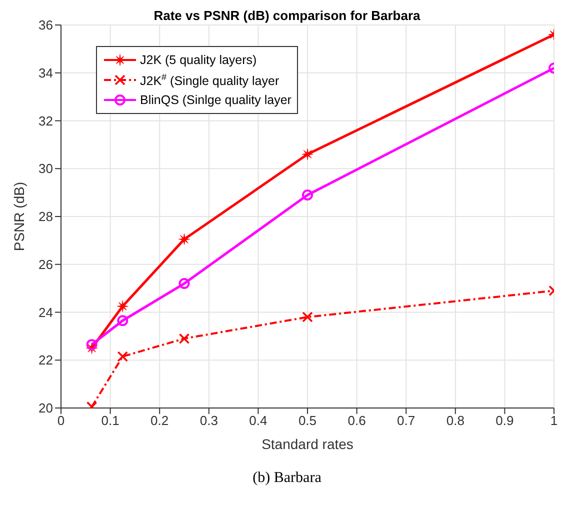 This screenshot has height=508, width=574. I want to click on y-tick-label: 28, so click(45, 216).